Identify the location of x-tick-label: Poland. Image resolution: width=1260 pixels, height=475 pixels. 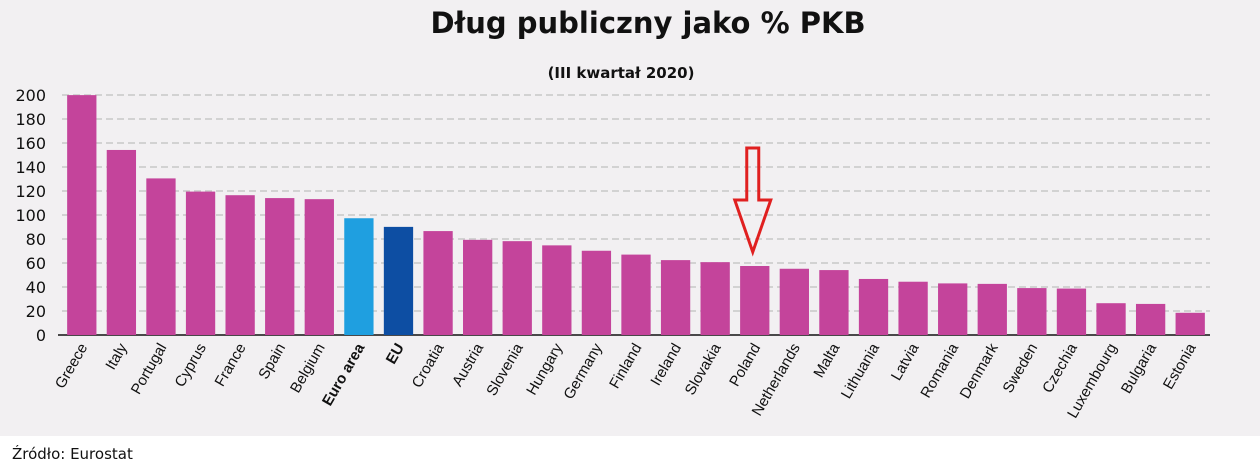
(745, 365).